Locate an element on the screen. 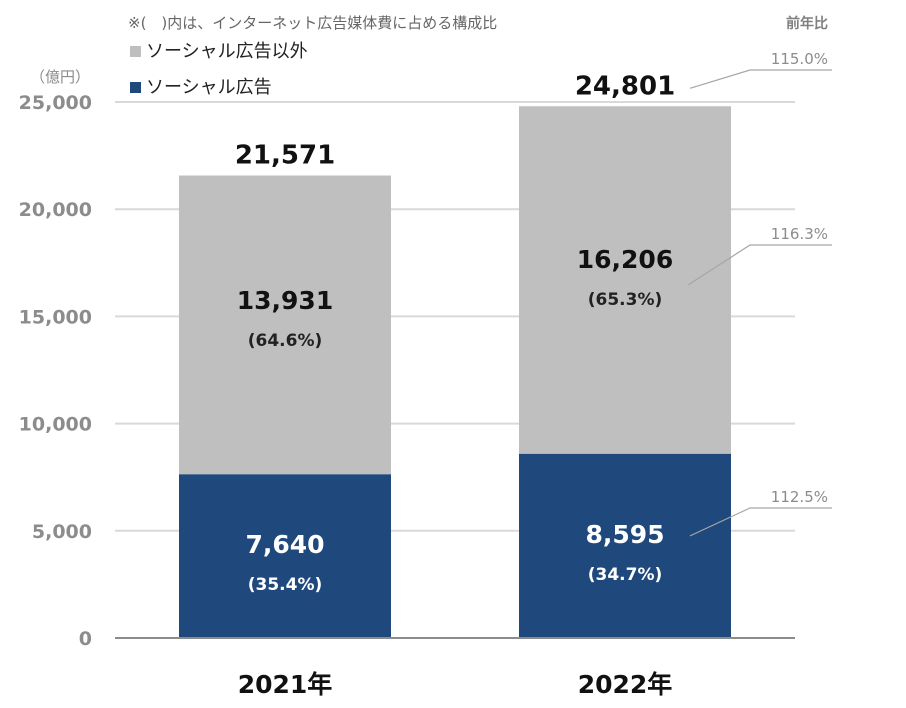 The image size is (906, 708). y-tick-label: 5,000 is located at coordinates (62, 532).